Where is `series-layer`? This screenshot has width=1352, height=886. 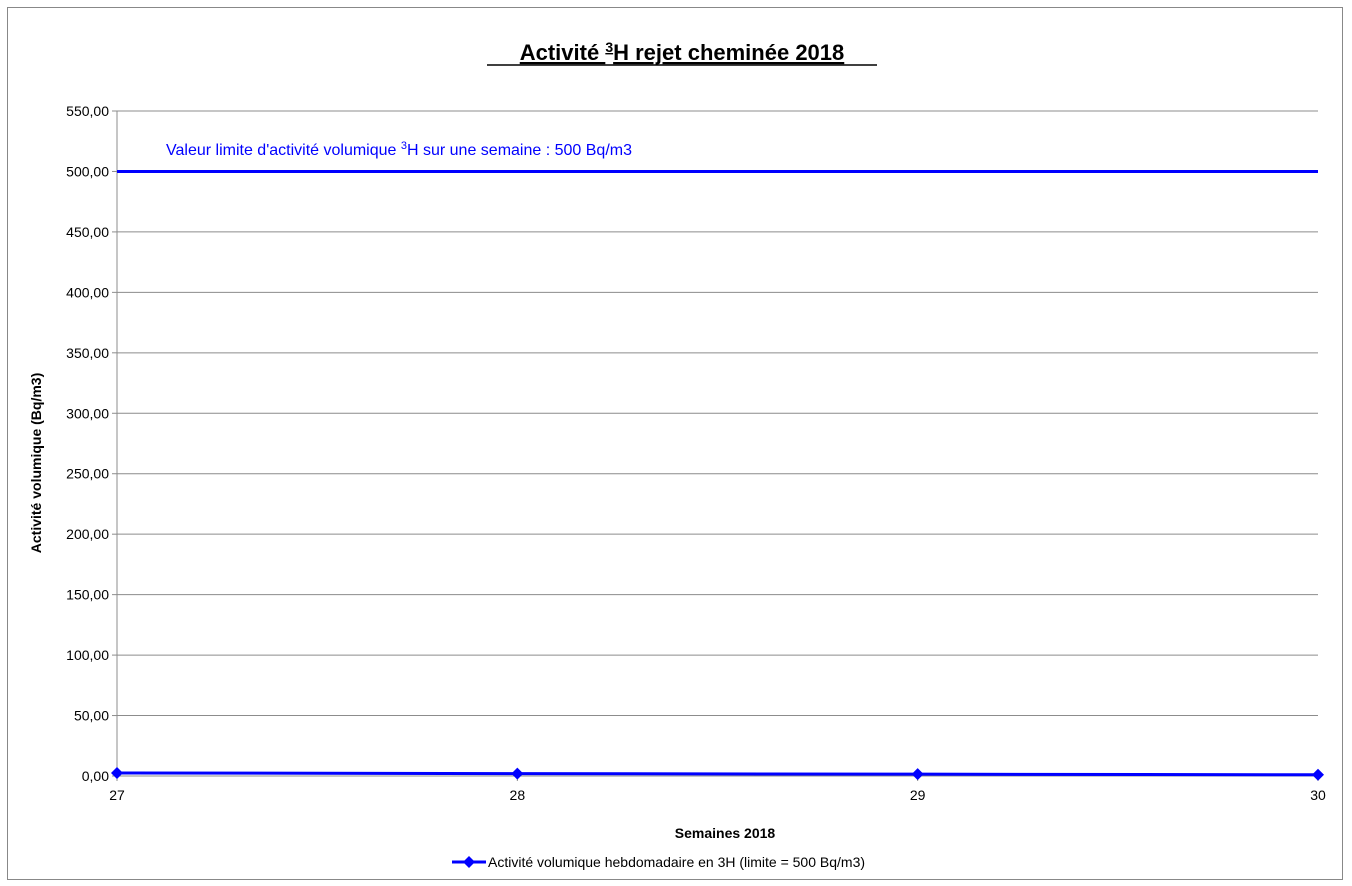
series-layer is located at coordinates (717, 773).